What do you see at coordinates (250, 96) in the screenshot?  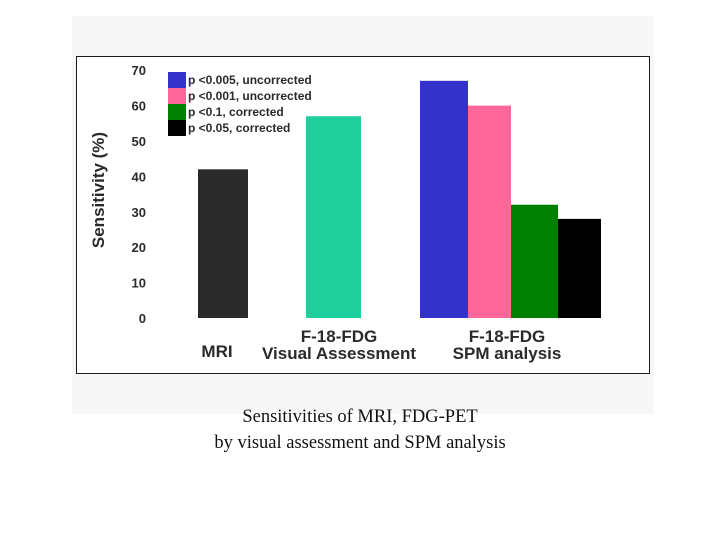 I see `legend-label: p <0.001, uncorrected` at bounding box center [250, 96].